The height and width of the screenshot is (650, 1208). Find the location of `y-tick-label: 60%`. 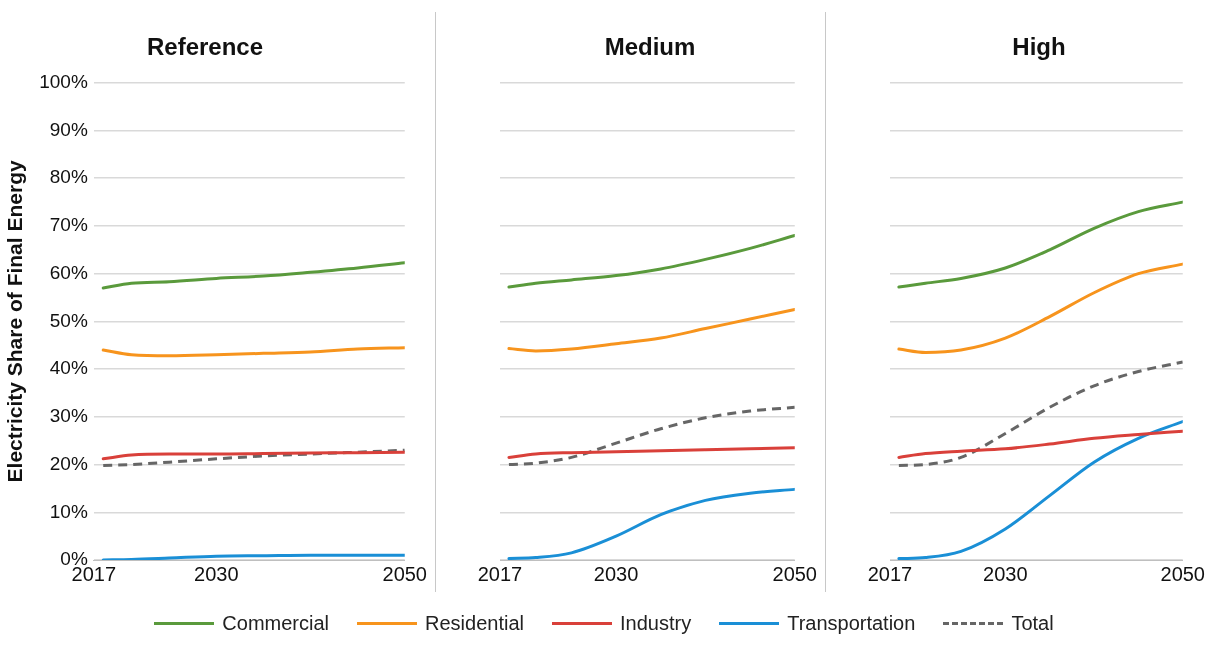

y-tick-label: 60% is located at coordinates (68, 272).